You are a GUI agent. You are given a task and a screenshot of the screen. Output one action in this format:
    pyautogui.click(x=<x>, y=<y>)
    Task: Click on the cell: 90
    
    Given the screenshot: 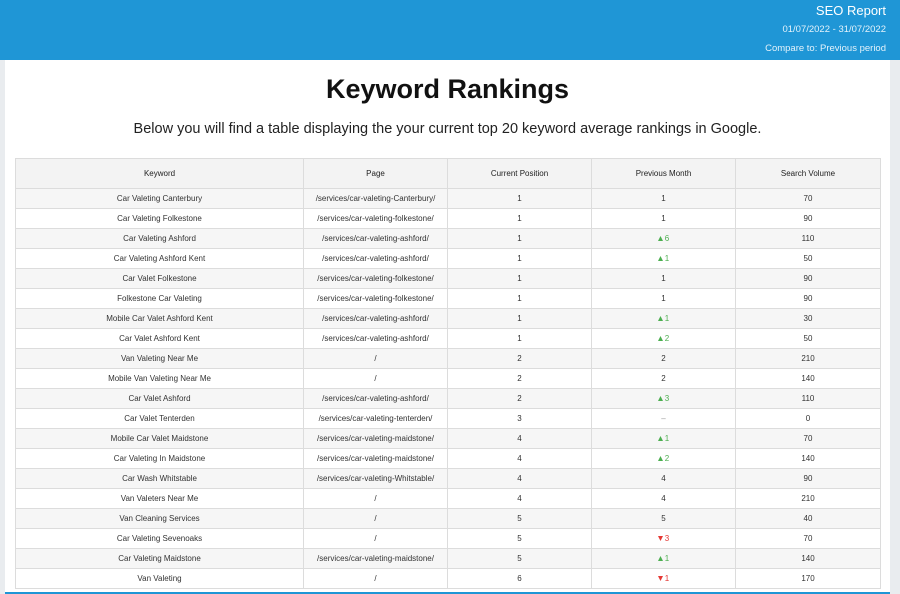 What is the action you would take?
    pyautogui.click(x=808, y=218)
    